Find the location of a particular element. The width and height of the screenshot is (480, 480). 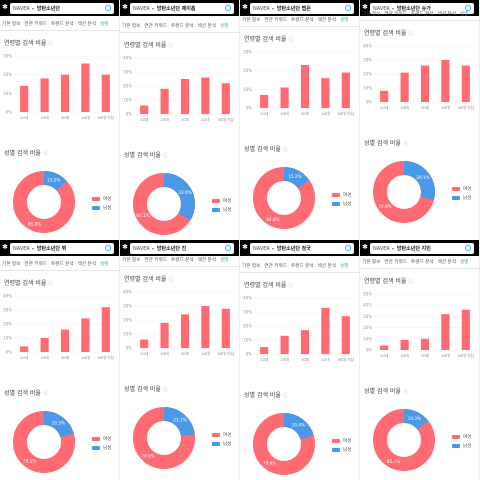

search-box: NAVER ▾ 방탄소년단 제이홉 is located at coordinates (182, 8).